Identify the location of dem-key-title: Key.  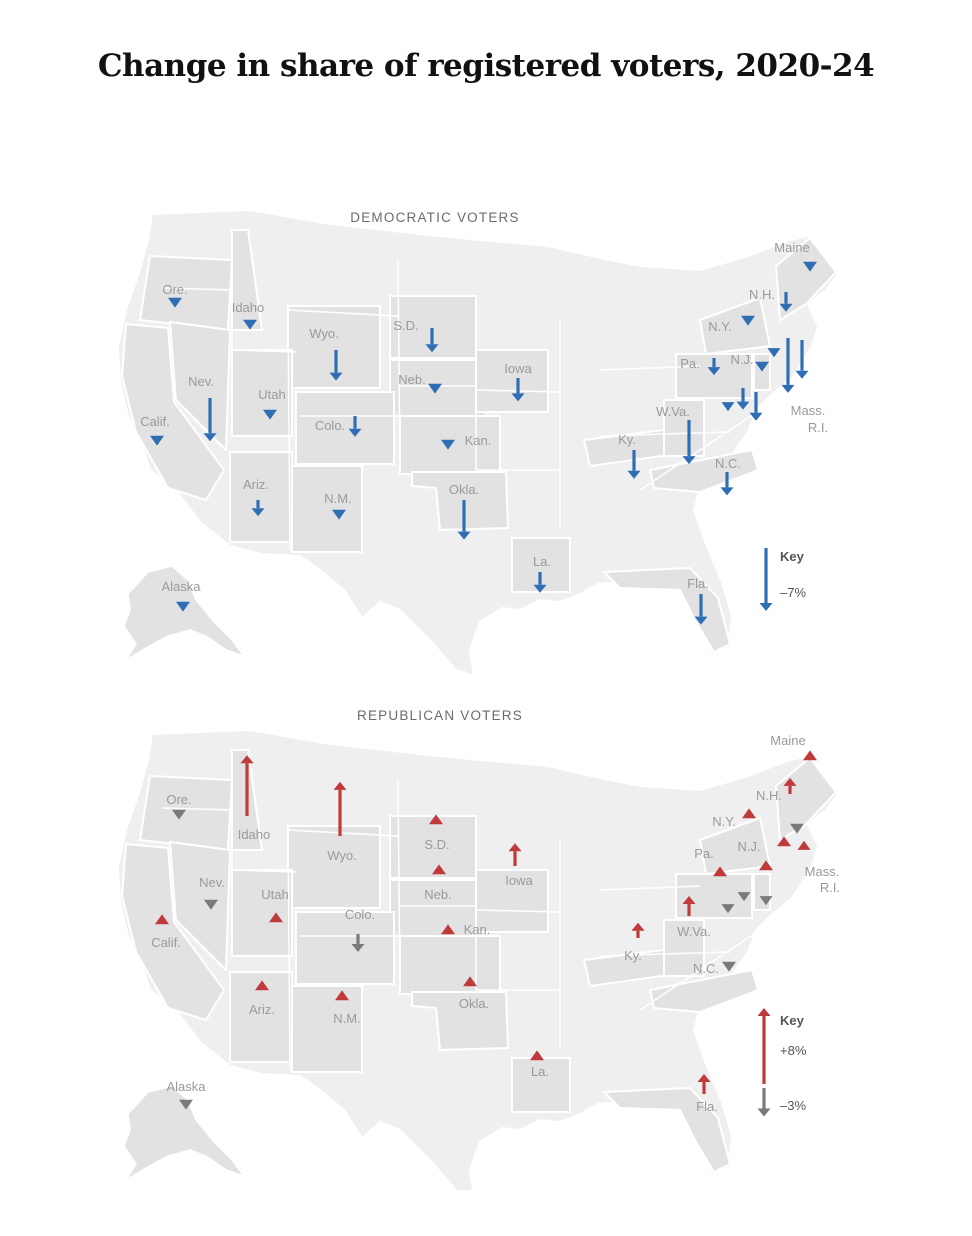
(792, 556).